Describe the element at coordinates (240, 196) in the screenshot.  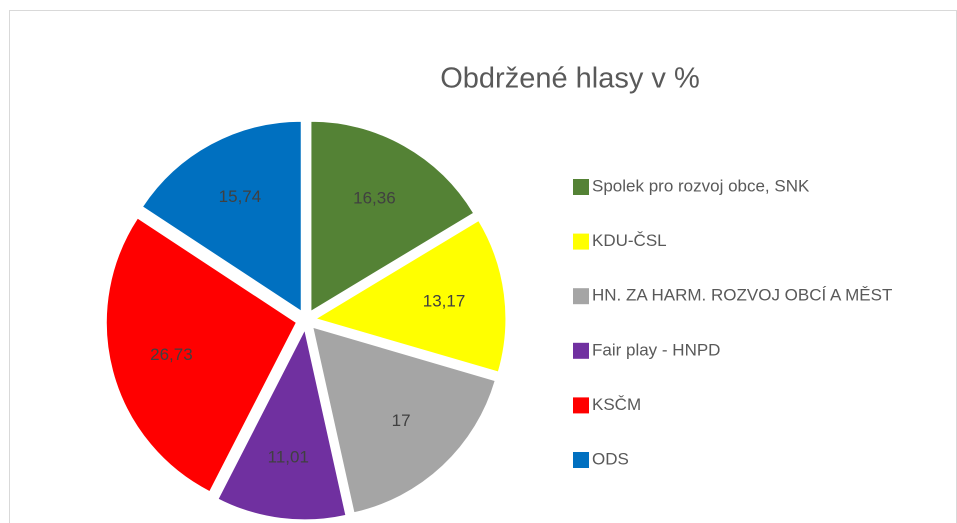
I see `data-label: 15,74` at that location.